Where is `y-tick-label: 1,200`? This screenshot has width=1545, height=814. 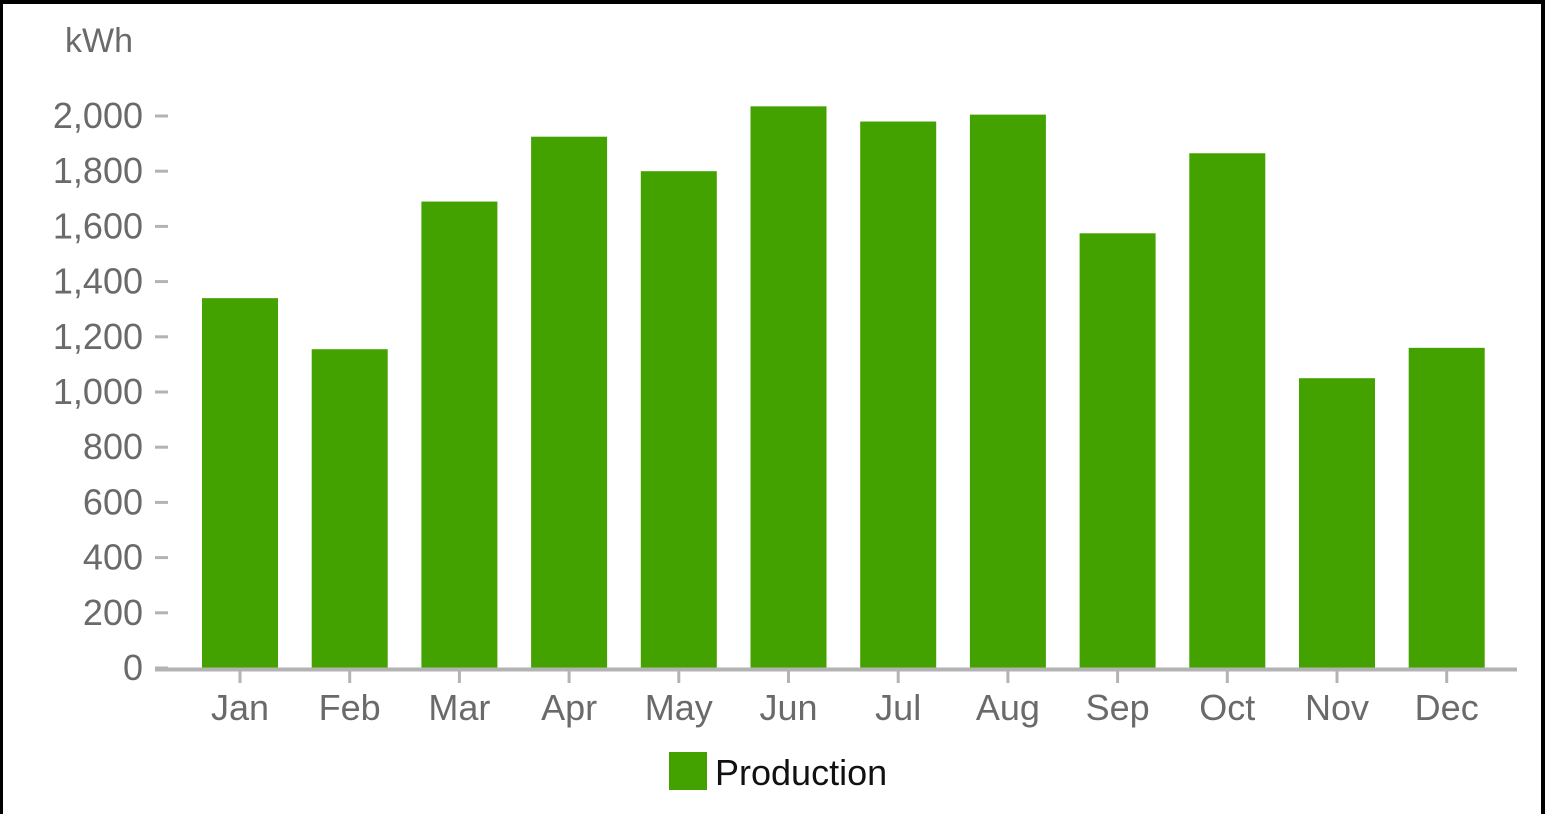 y-tick-label: 1,200 is located at coordinates (98, 336).